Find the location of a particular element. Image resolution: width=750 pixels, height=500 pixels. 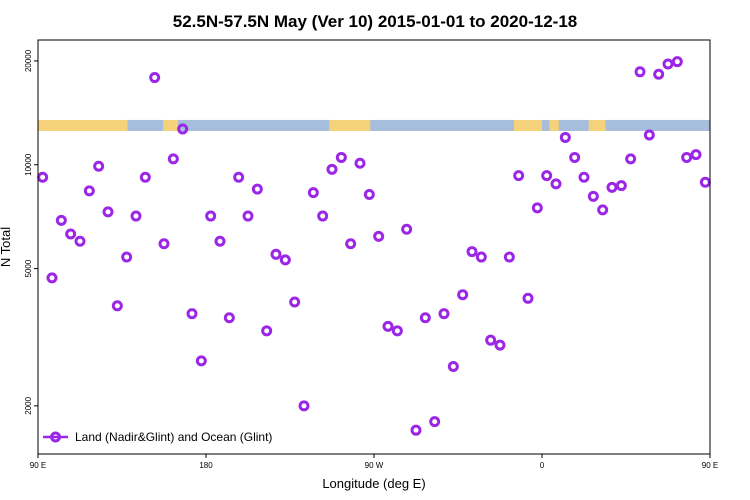

land-ocean-strip is located at coordinates (374, 125).